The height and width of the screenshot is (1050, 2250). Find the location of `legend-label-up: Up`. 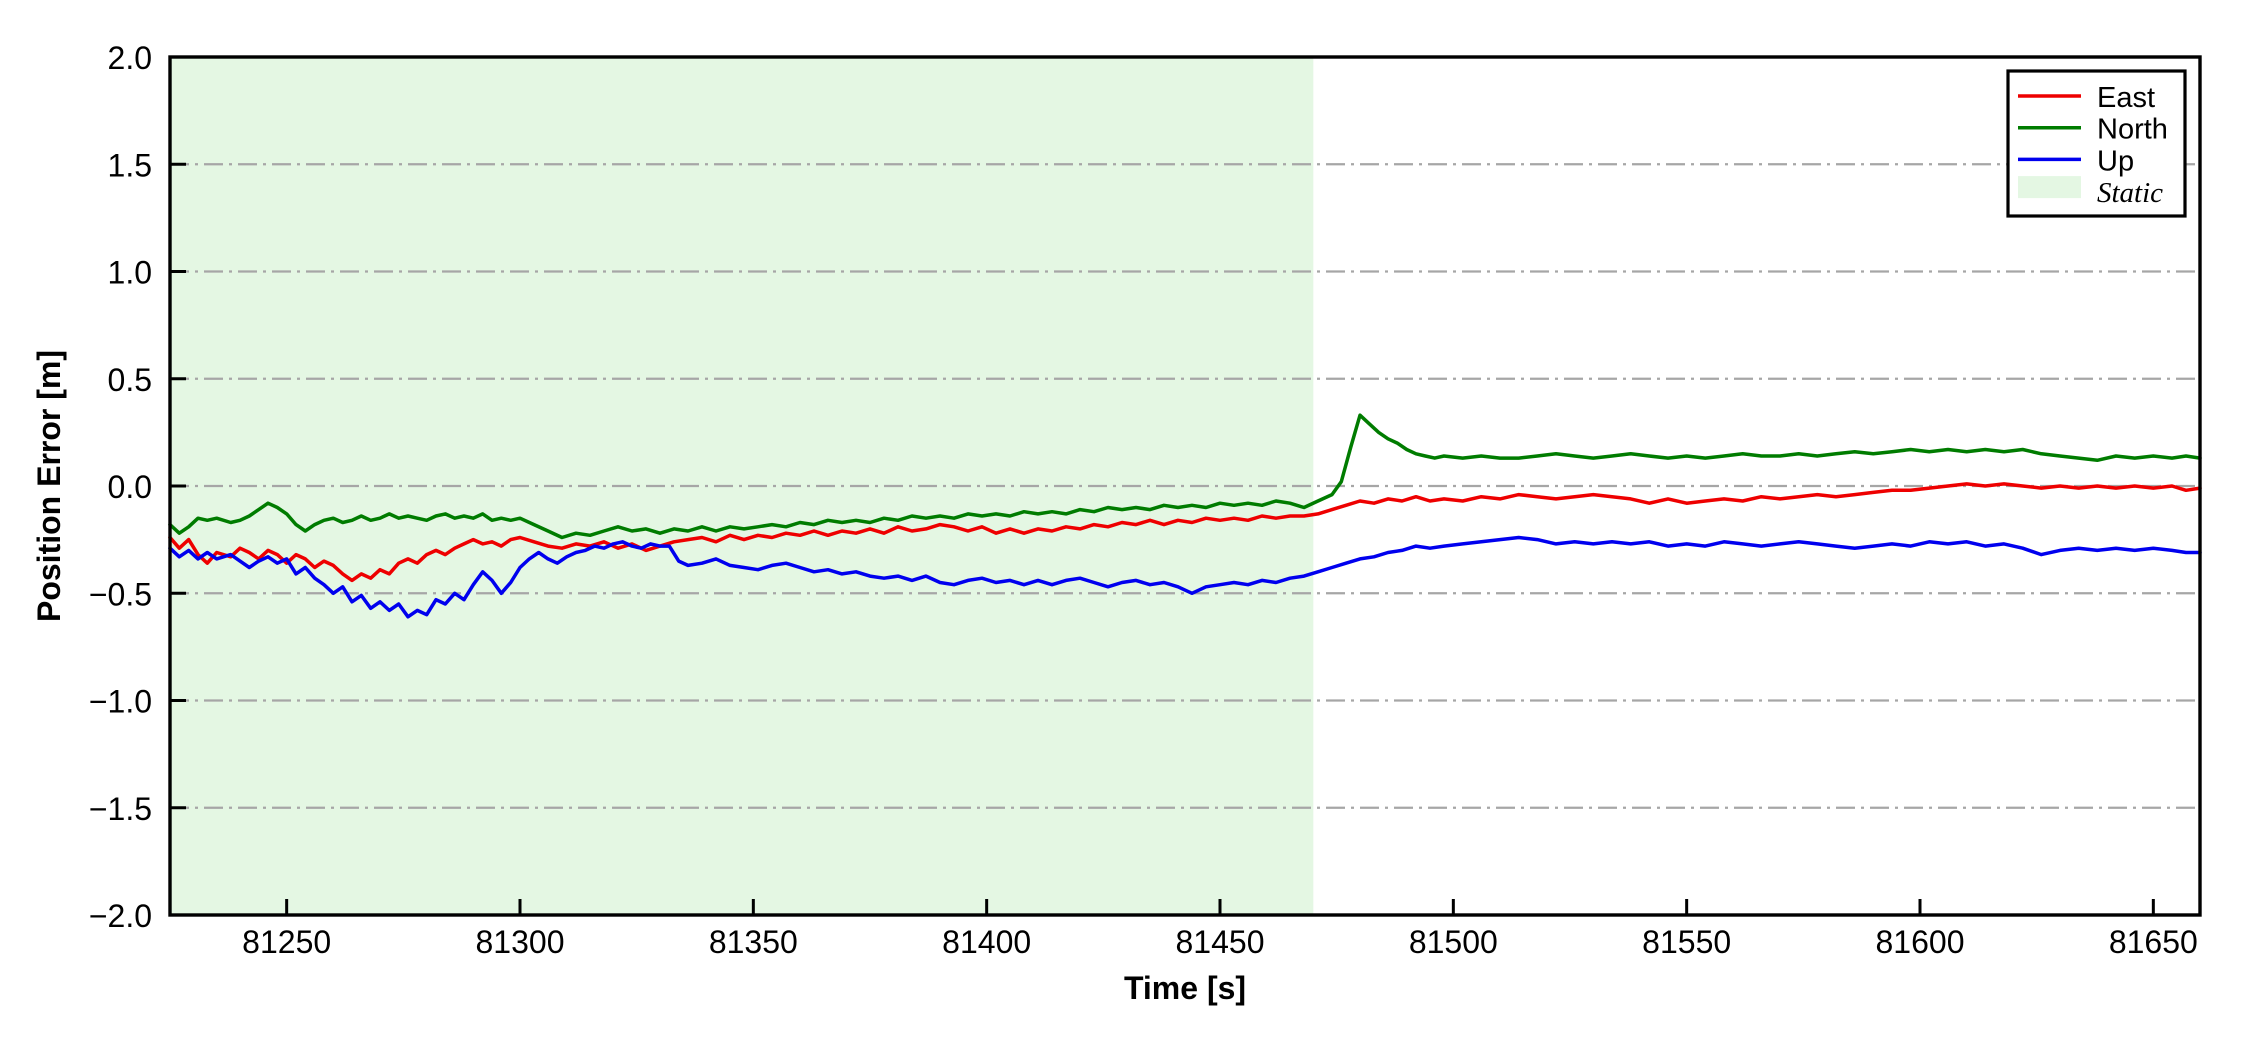

legend-label-up: Up is located at coordinates (2115, 161).